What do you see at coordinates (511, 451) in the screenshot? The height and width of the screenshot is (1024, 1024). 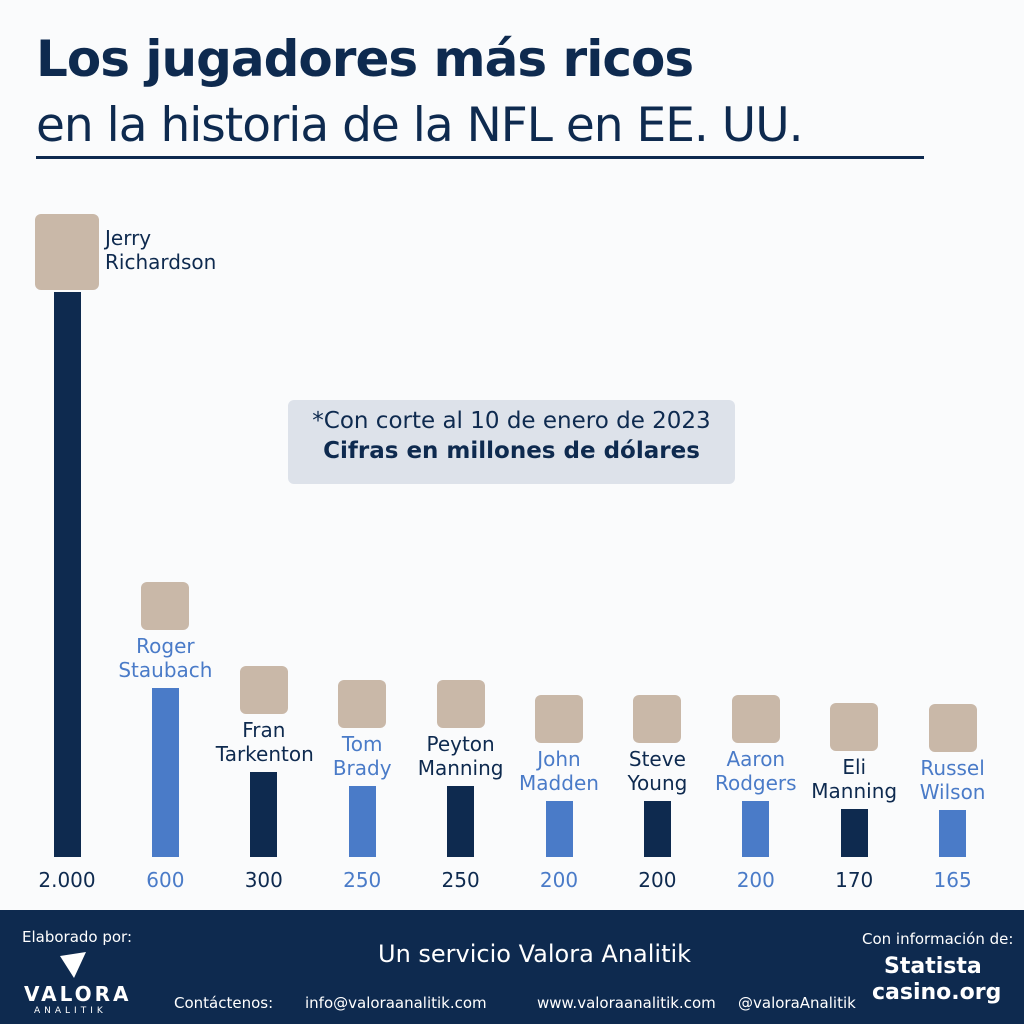 I see `note: Cifras en millones de dólares` at bounding box center [511, 451].